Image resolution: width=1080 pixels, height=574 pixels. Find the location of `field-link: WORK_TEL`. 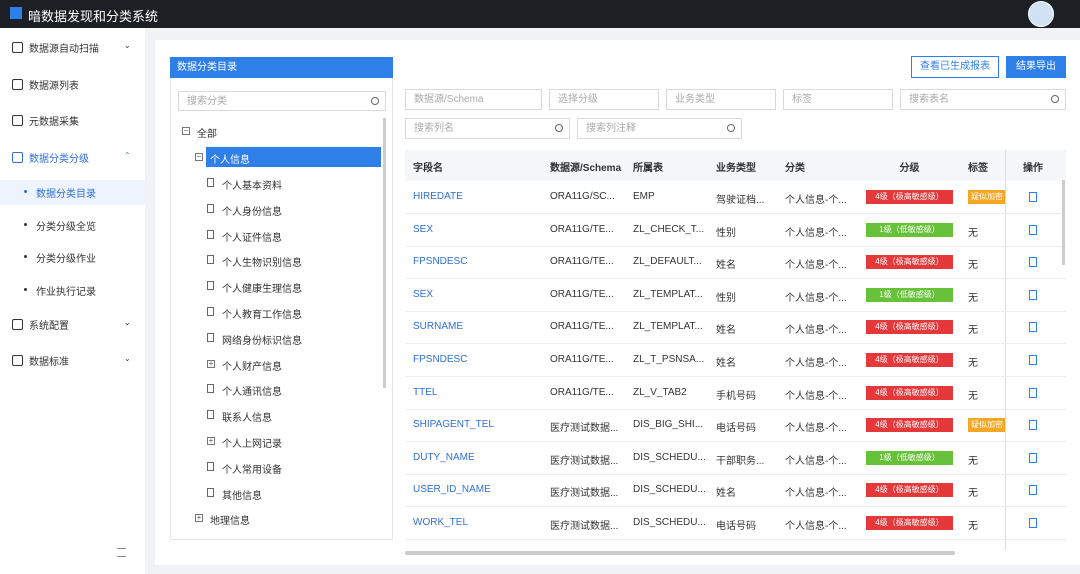

field-link: WORK_TEL is located at coordinates (441, 522).